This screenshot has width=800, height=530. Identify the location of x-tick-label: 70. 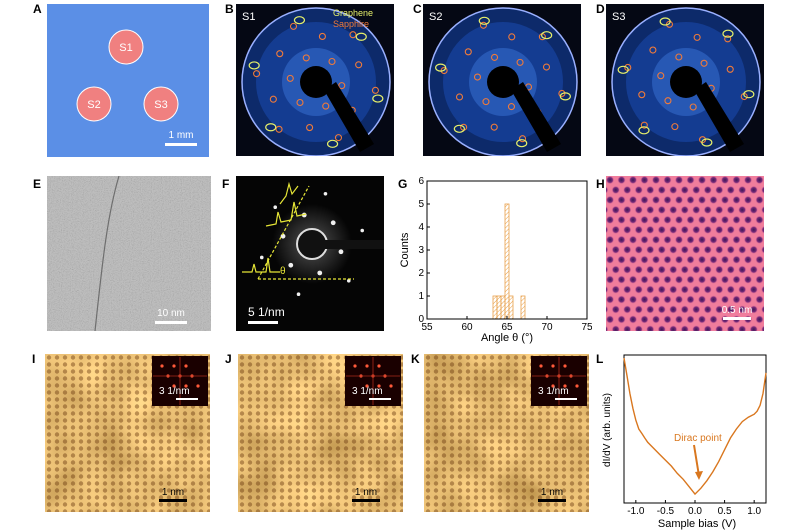
(547, 327).